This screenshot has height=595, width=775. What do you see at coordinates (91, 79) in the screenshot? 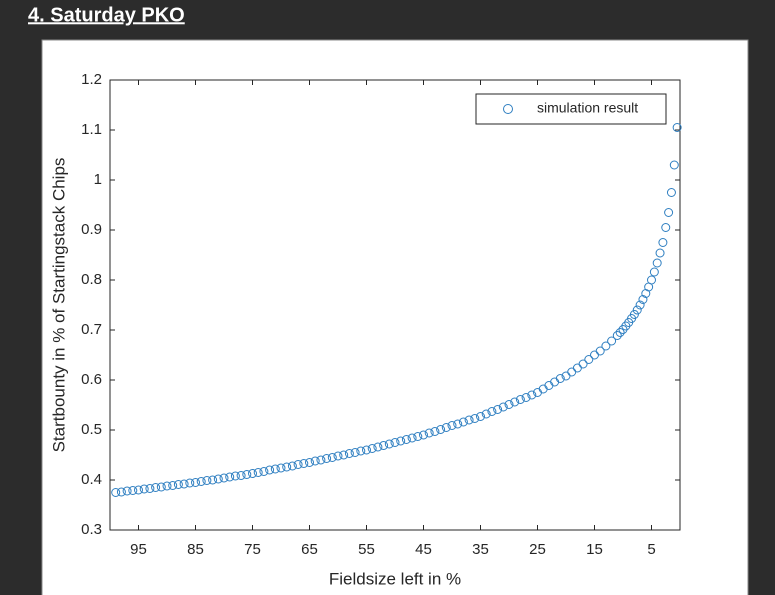
I see `y-tick-label: 1.2` at bounding box center [91, 79].